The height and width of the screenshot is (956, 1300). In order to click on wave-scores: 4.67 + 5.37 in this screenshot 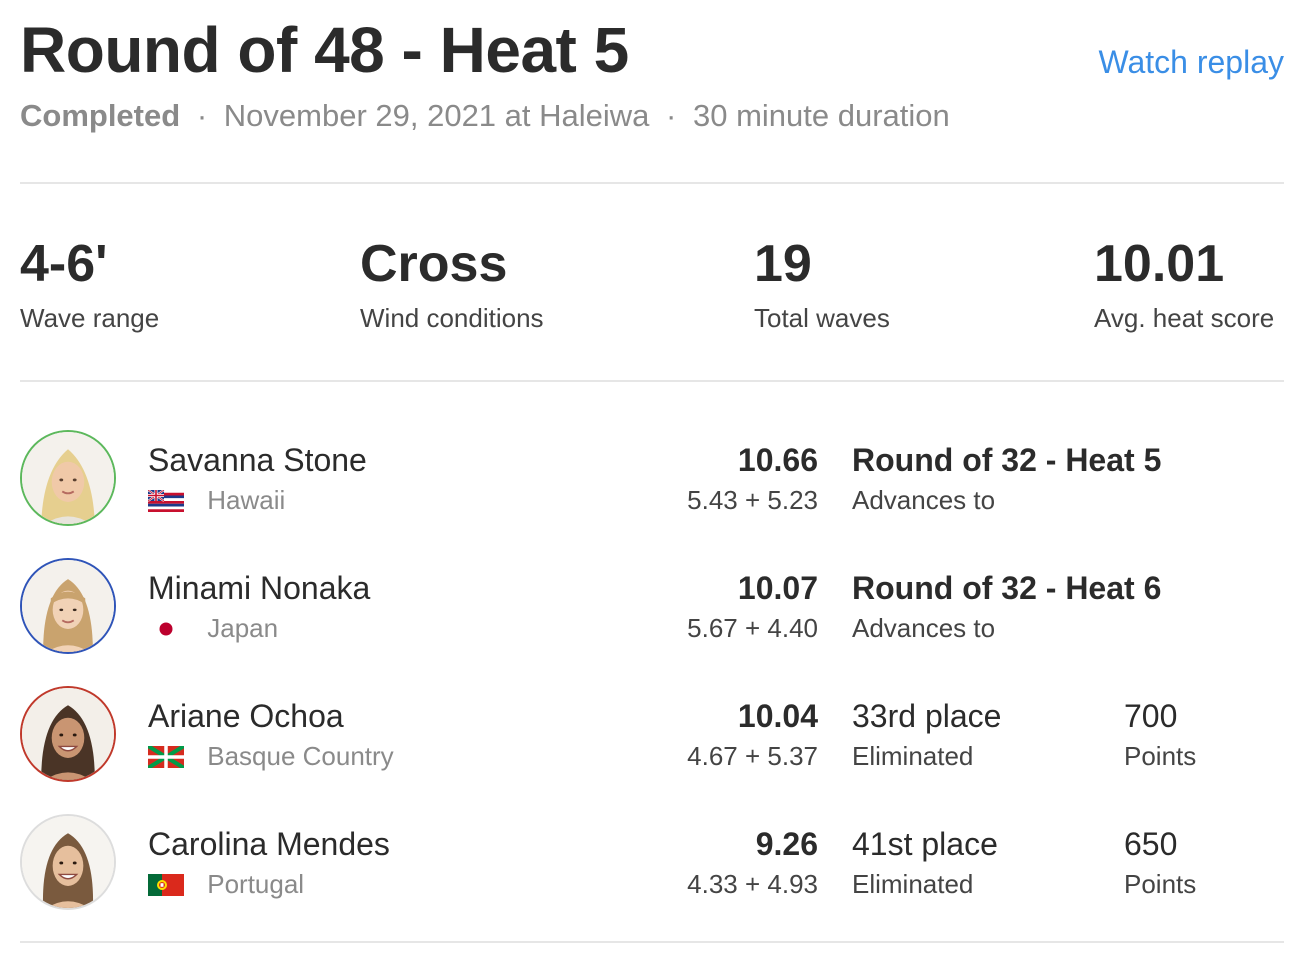, I will do `click(752, 756)`.